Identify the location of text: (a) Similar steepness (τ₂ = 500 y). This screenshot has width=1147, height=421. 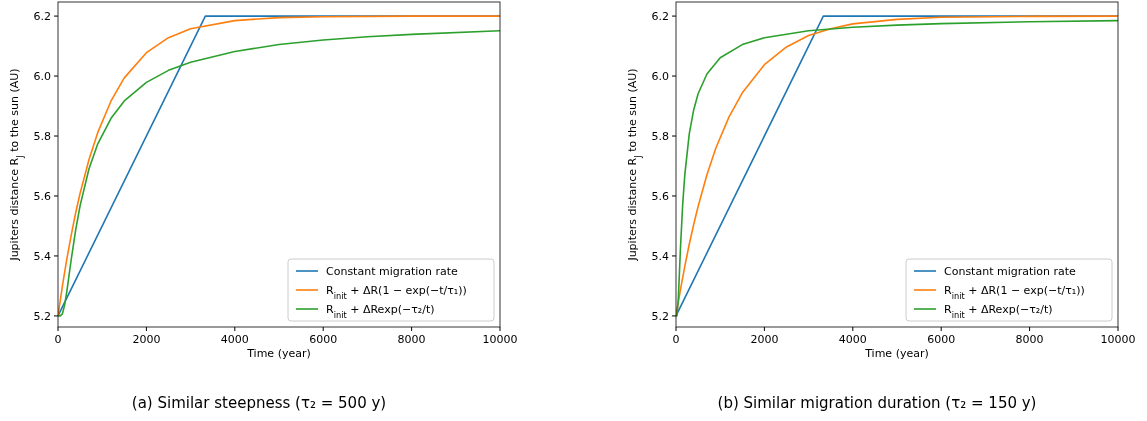
(259, 403).